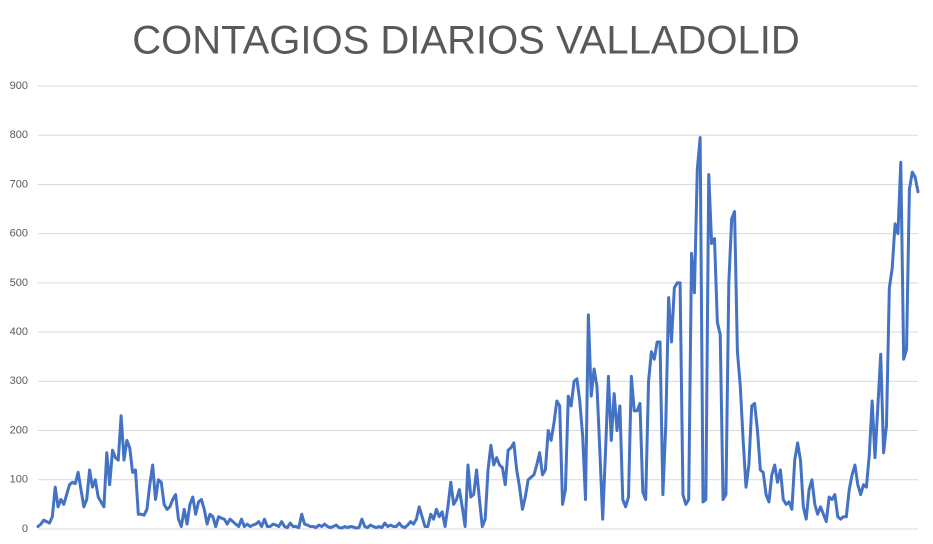 This screenshot has height=544, width=933. What do you see at coordinates (19, 234) in the screenshot?
I see `y-tick-label: 600` at bounding box center [19, 234].